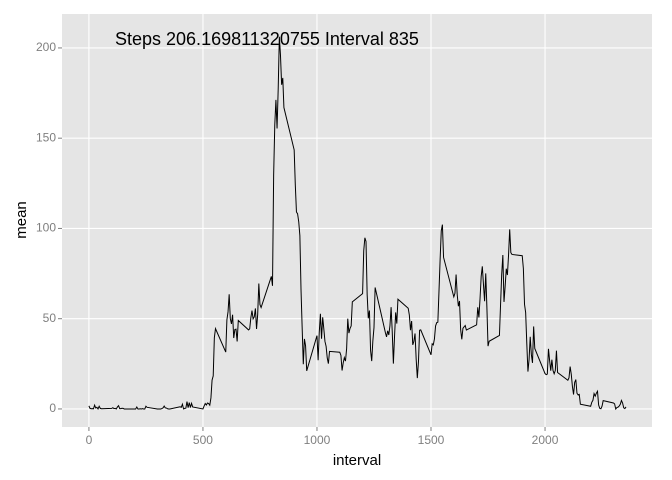 The height and width of the screenshot is (480, 672). What do you see at coordinates (46, 228) in the screenshot?
I see `y-tick-label: 100` at bounding box center [46, 228].